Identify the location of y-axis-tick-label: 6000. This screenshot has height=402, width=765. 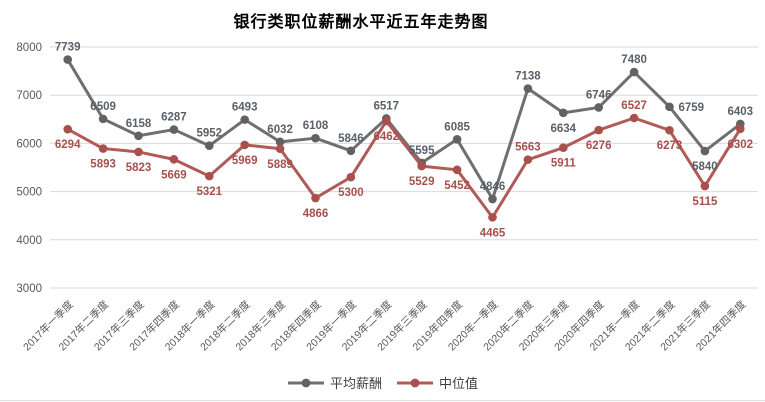
(29, 144).